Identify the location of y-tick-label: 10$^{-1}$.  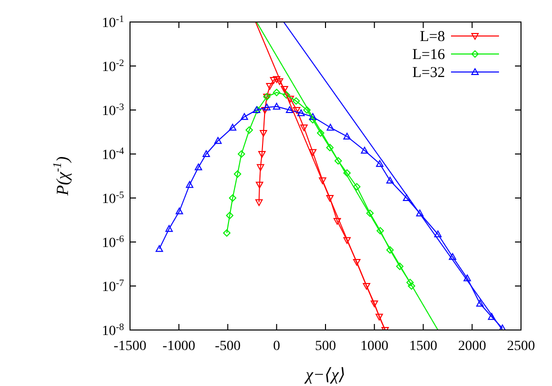
(113, 22).